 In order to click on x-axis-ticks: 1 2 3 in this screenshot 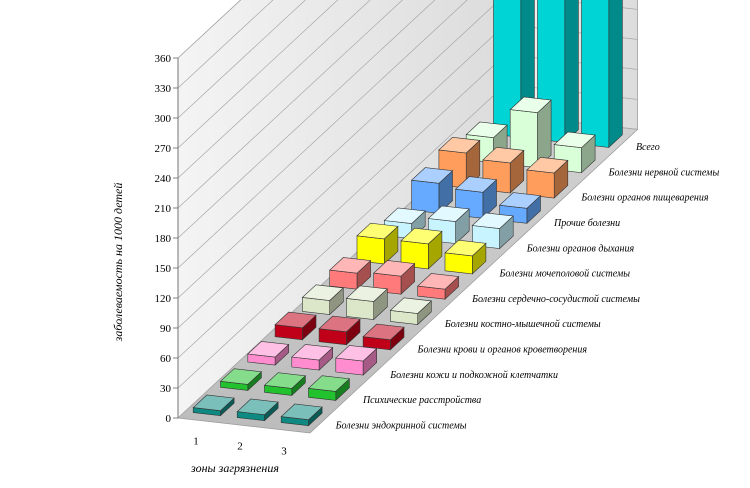, I will do `click(240, 447)`.